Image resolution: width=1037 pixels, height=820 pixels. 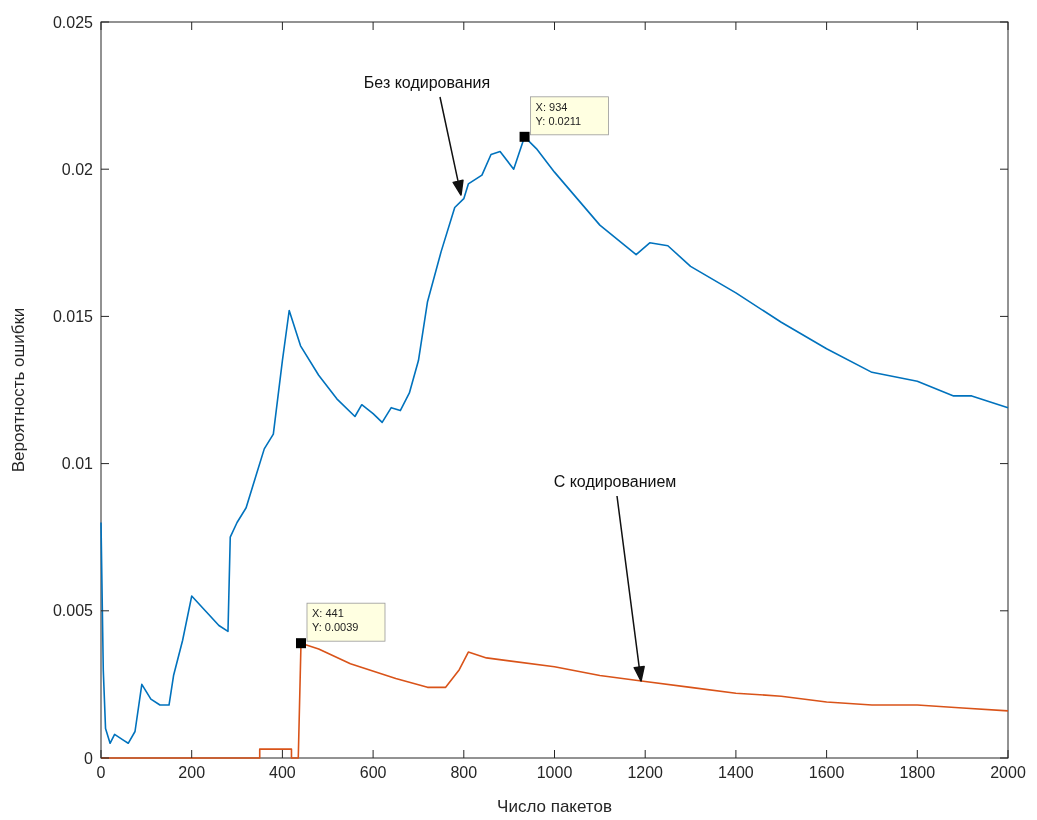 I want to click on x-tick-label: 600, so click(x=373, y=772).